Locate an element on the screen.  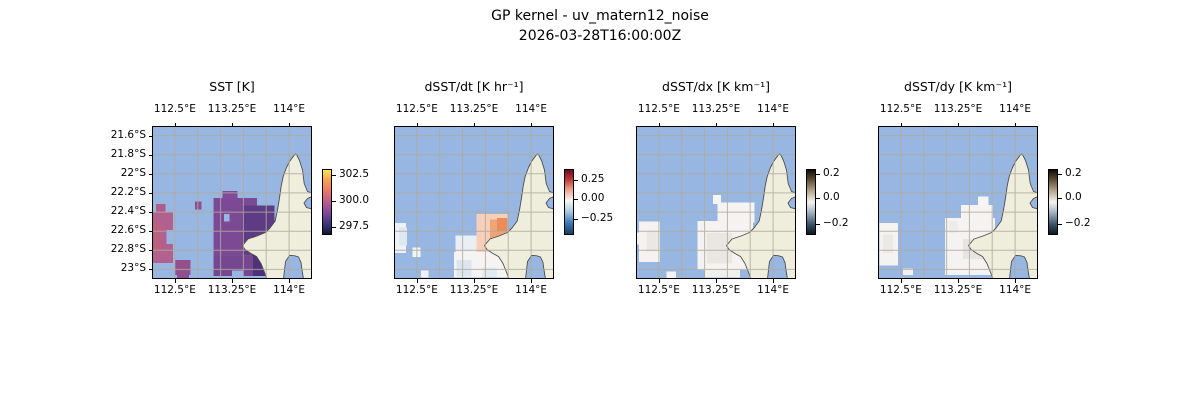
colorbar-tick-label: 0.25 is located at coordinates (593, 178).